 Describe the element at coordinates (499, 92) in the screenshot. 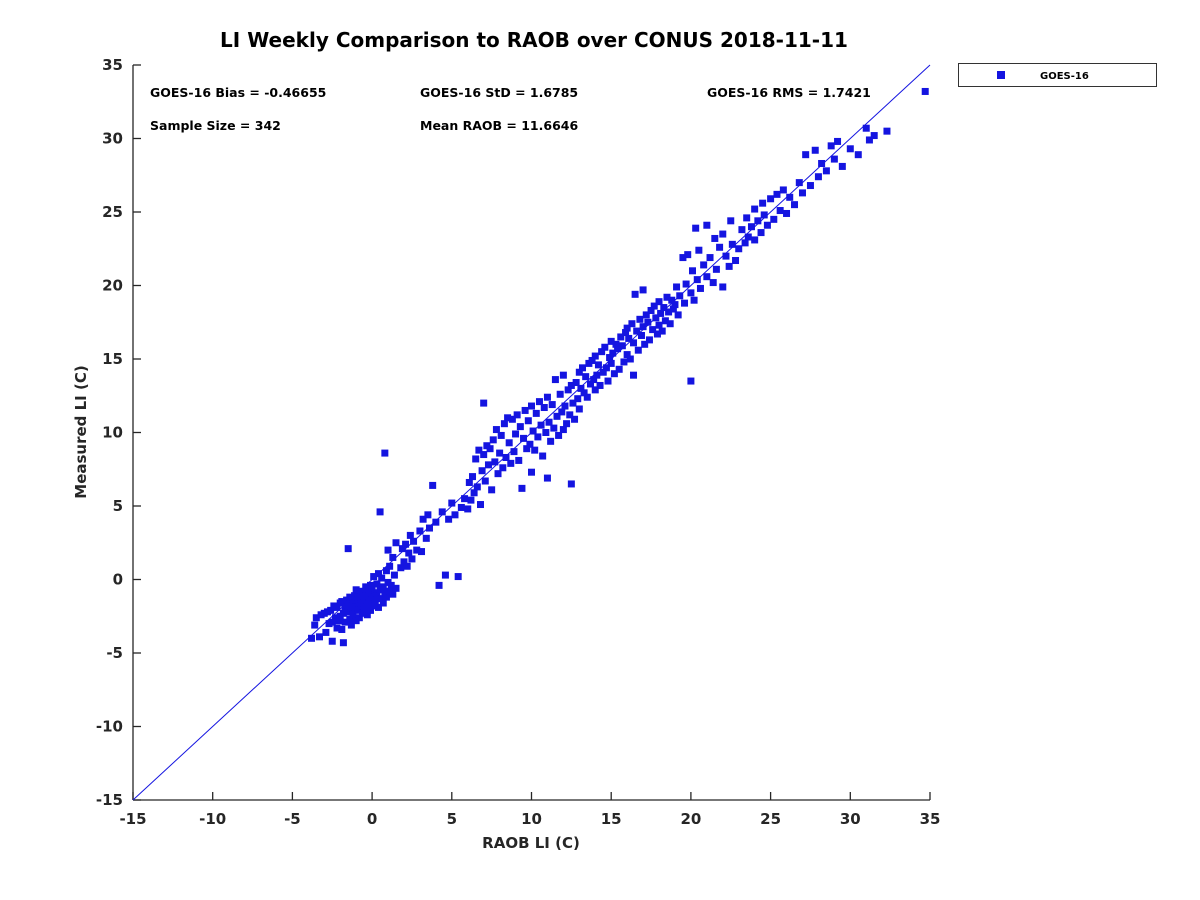

I see `annotation-std: GOES-16 StD = 1.6785` at that location.